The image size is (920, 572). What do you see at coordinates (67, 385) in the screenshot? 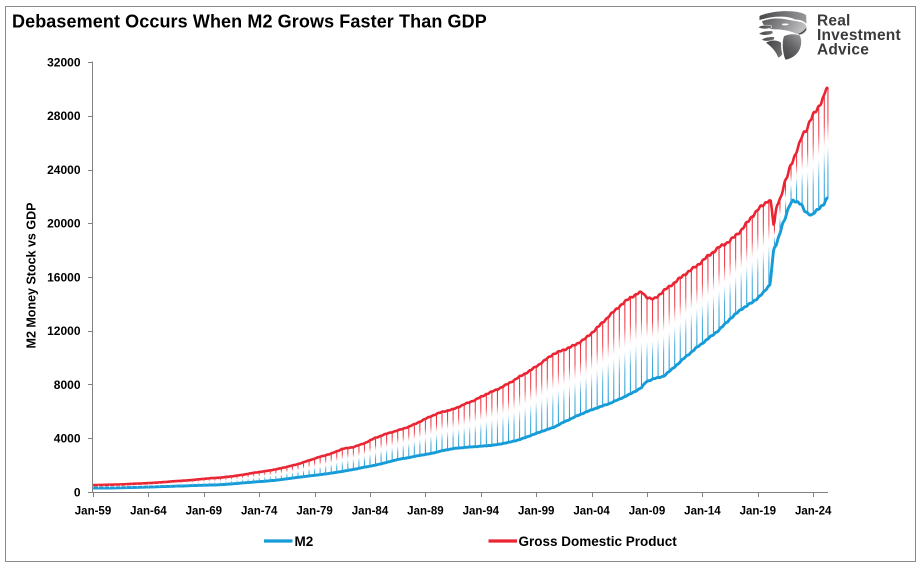
I see `svg-text: 8000` at bounding box center [67, 385].